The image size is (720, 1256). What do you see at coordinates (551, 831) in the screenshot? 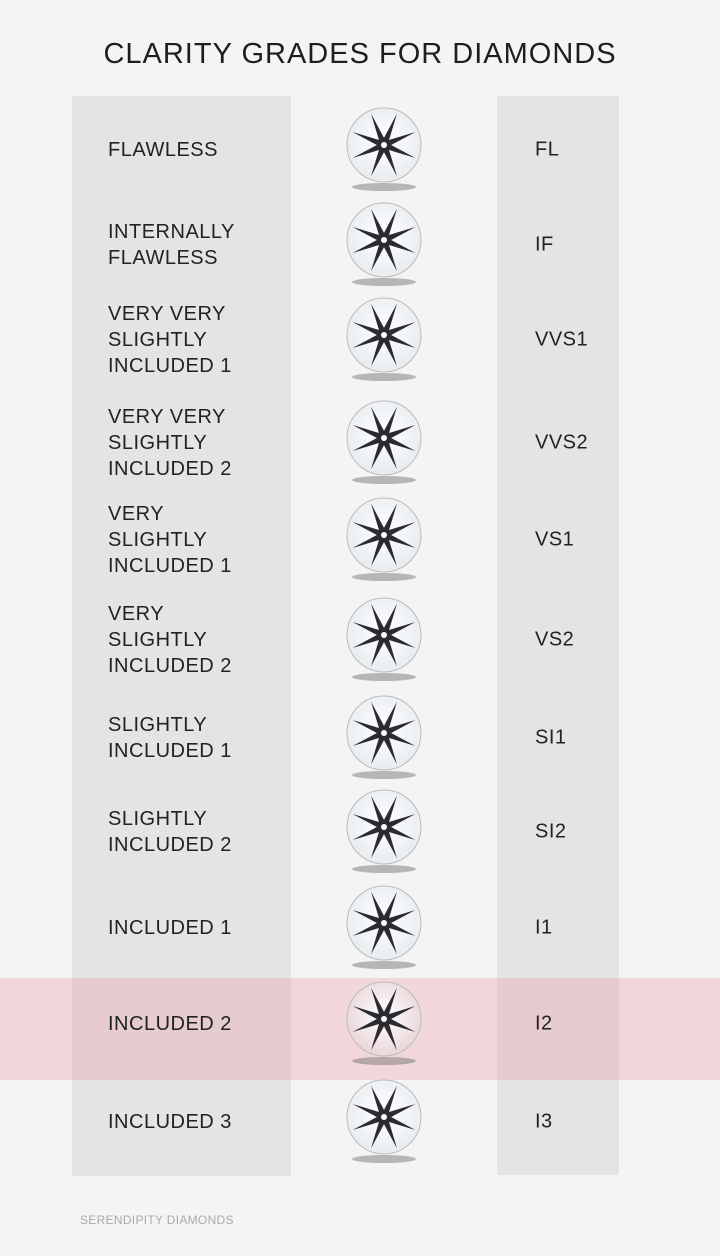
I see `grade-code: SI2` at bounding box center [551, 831].